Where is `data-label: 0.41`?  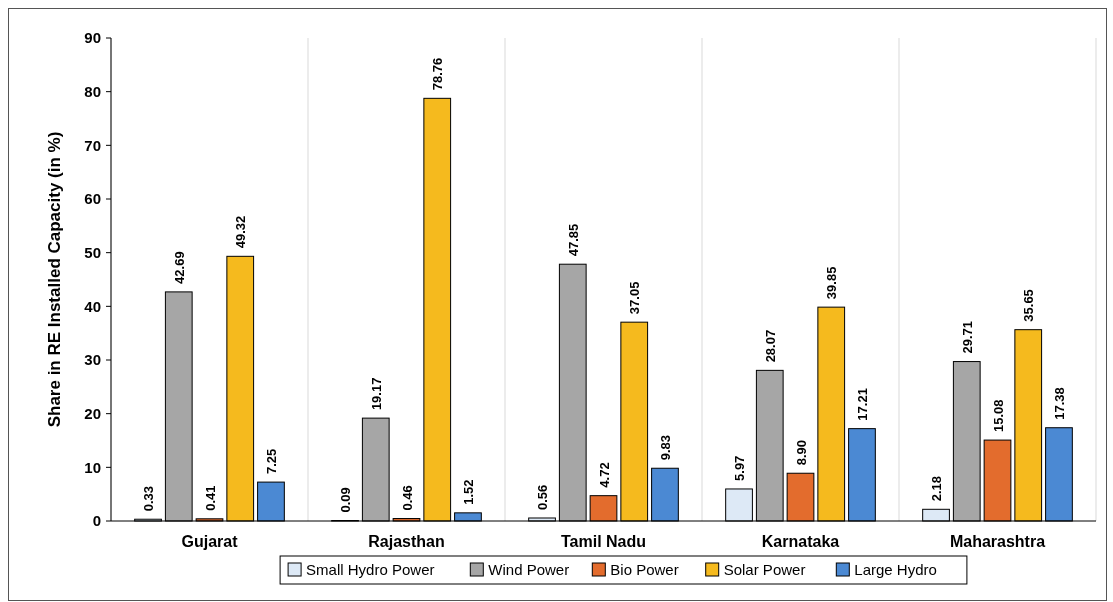
data-label: 0.41 is located at coordinates (210, 498).